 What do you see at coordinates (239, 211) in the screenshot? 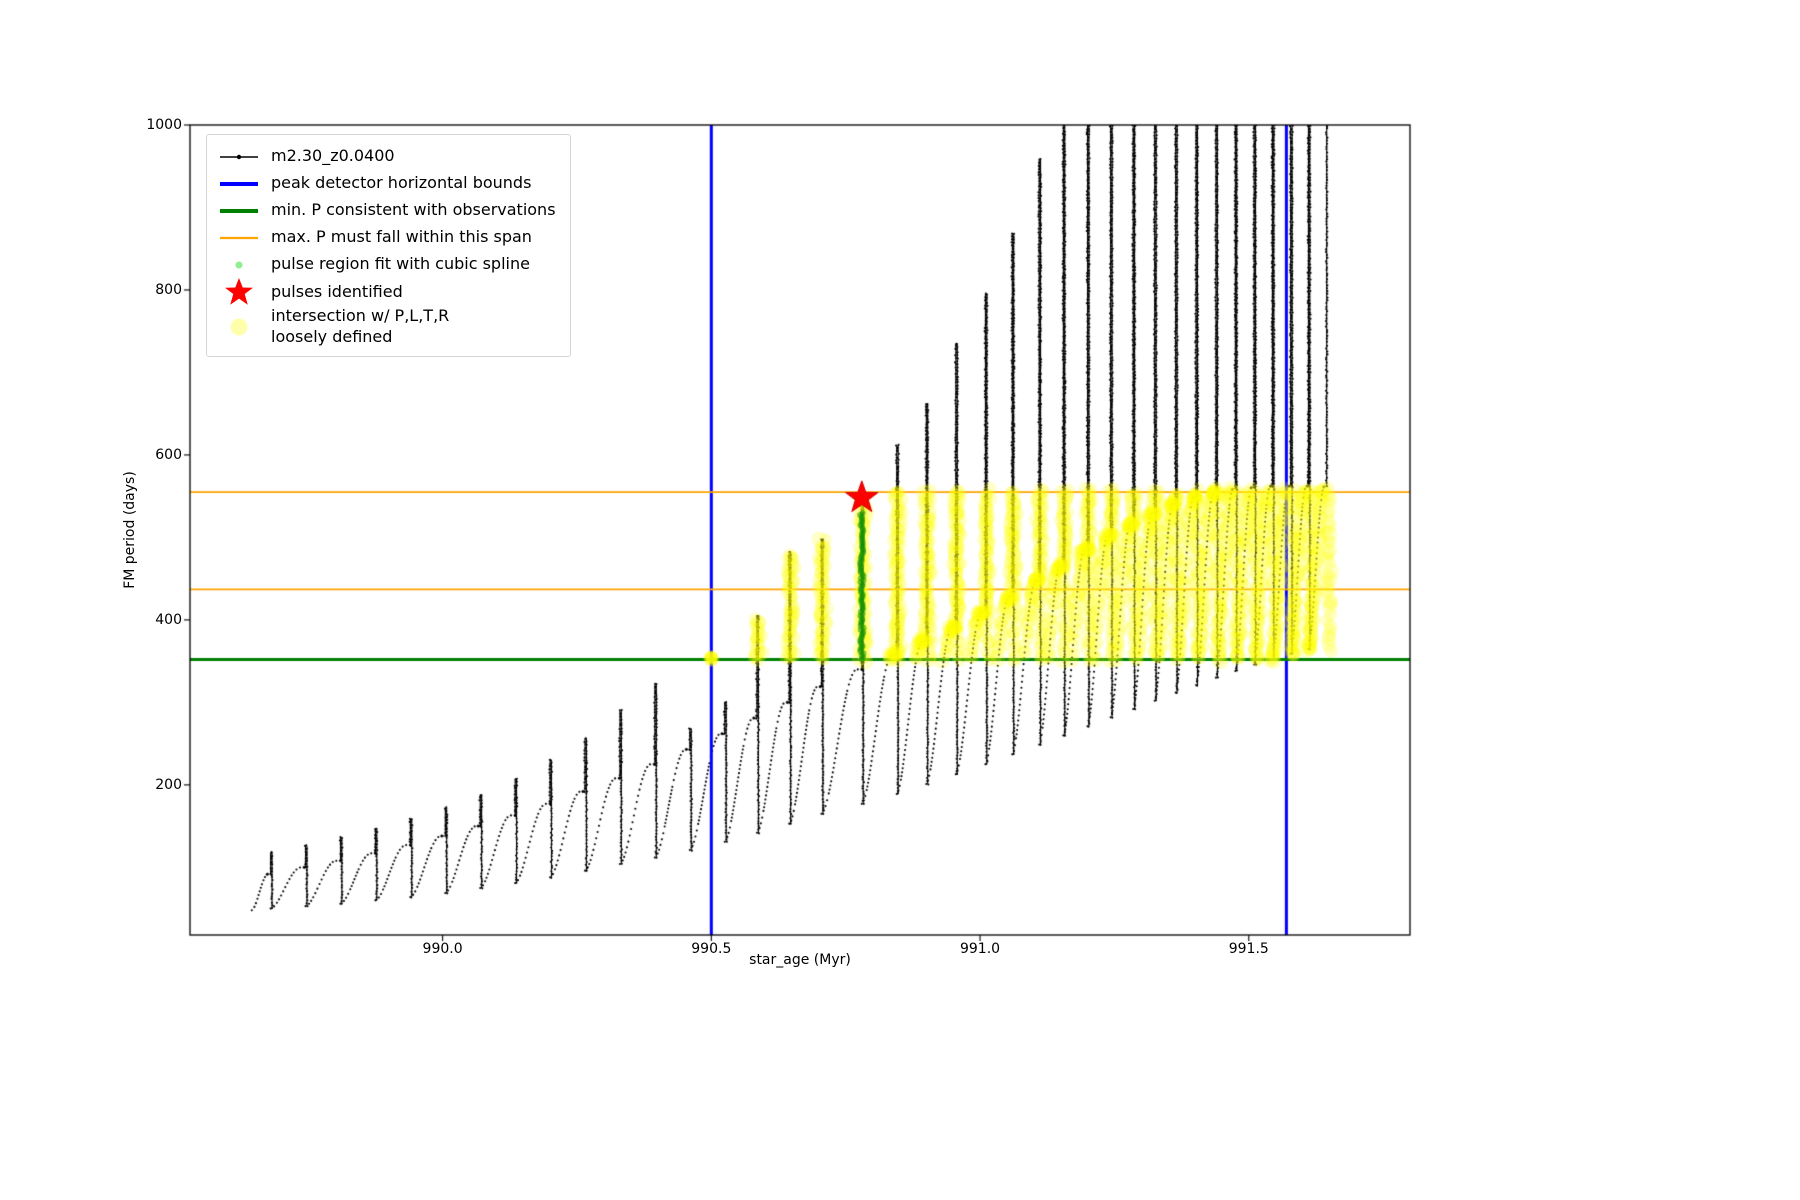
I see `legend-marker-green-line-icon` at bounding box center [239, 211].